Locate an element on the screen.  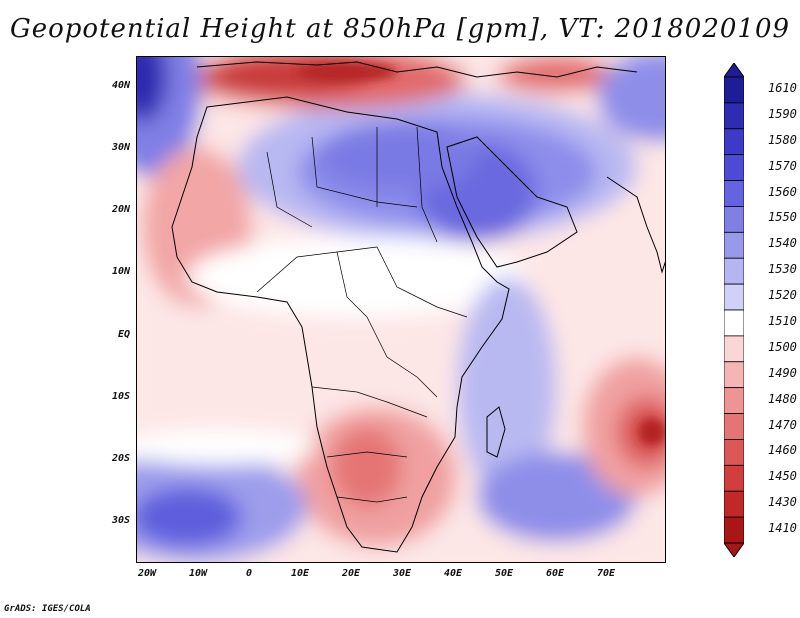
lat-label: 10N is located at coordinates (120, 271).